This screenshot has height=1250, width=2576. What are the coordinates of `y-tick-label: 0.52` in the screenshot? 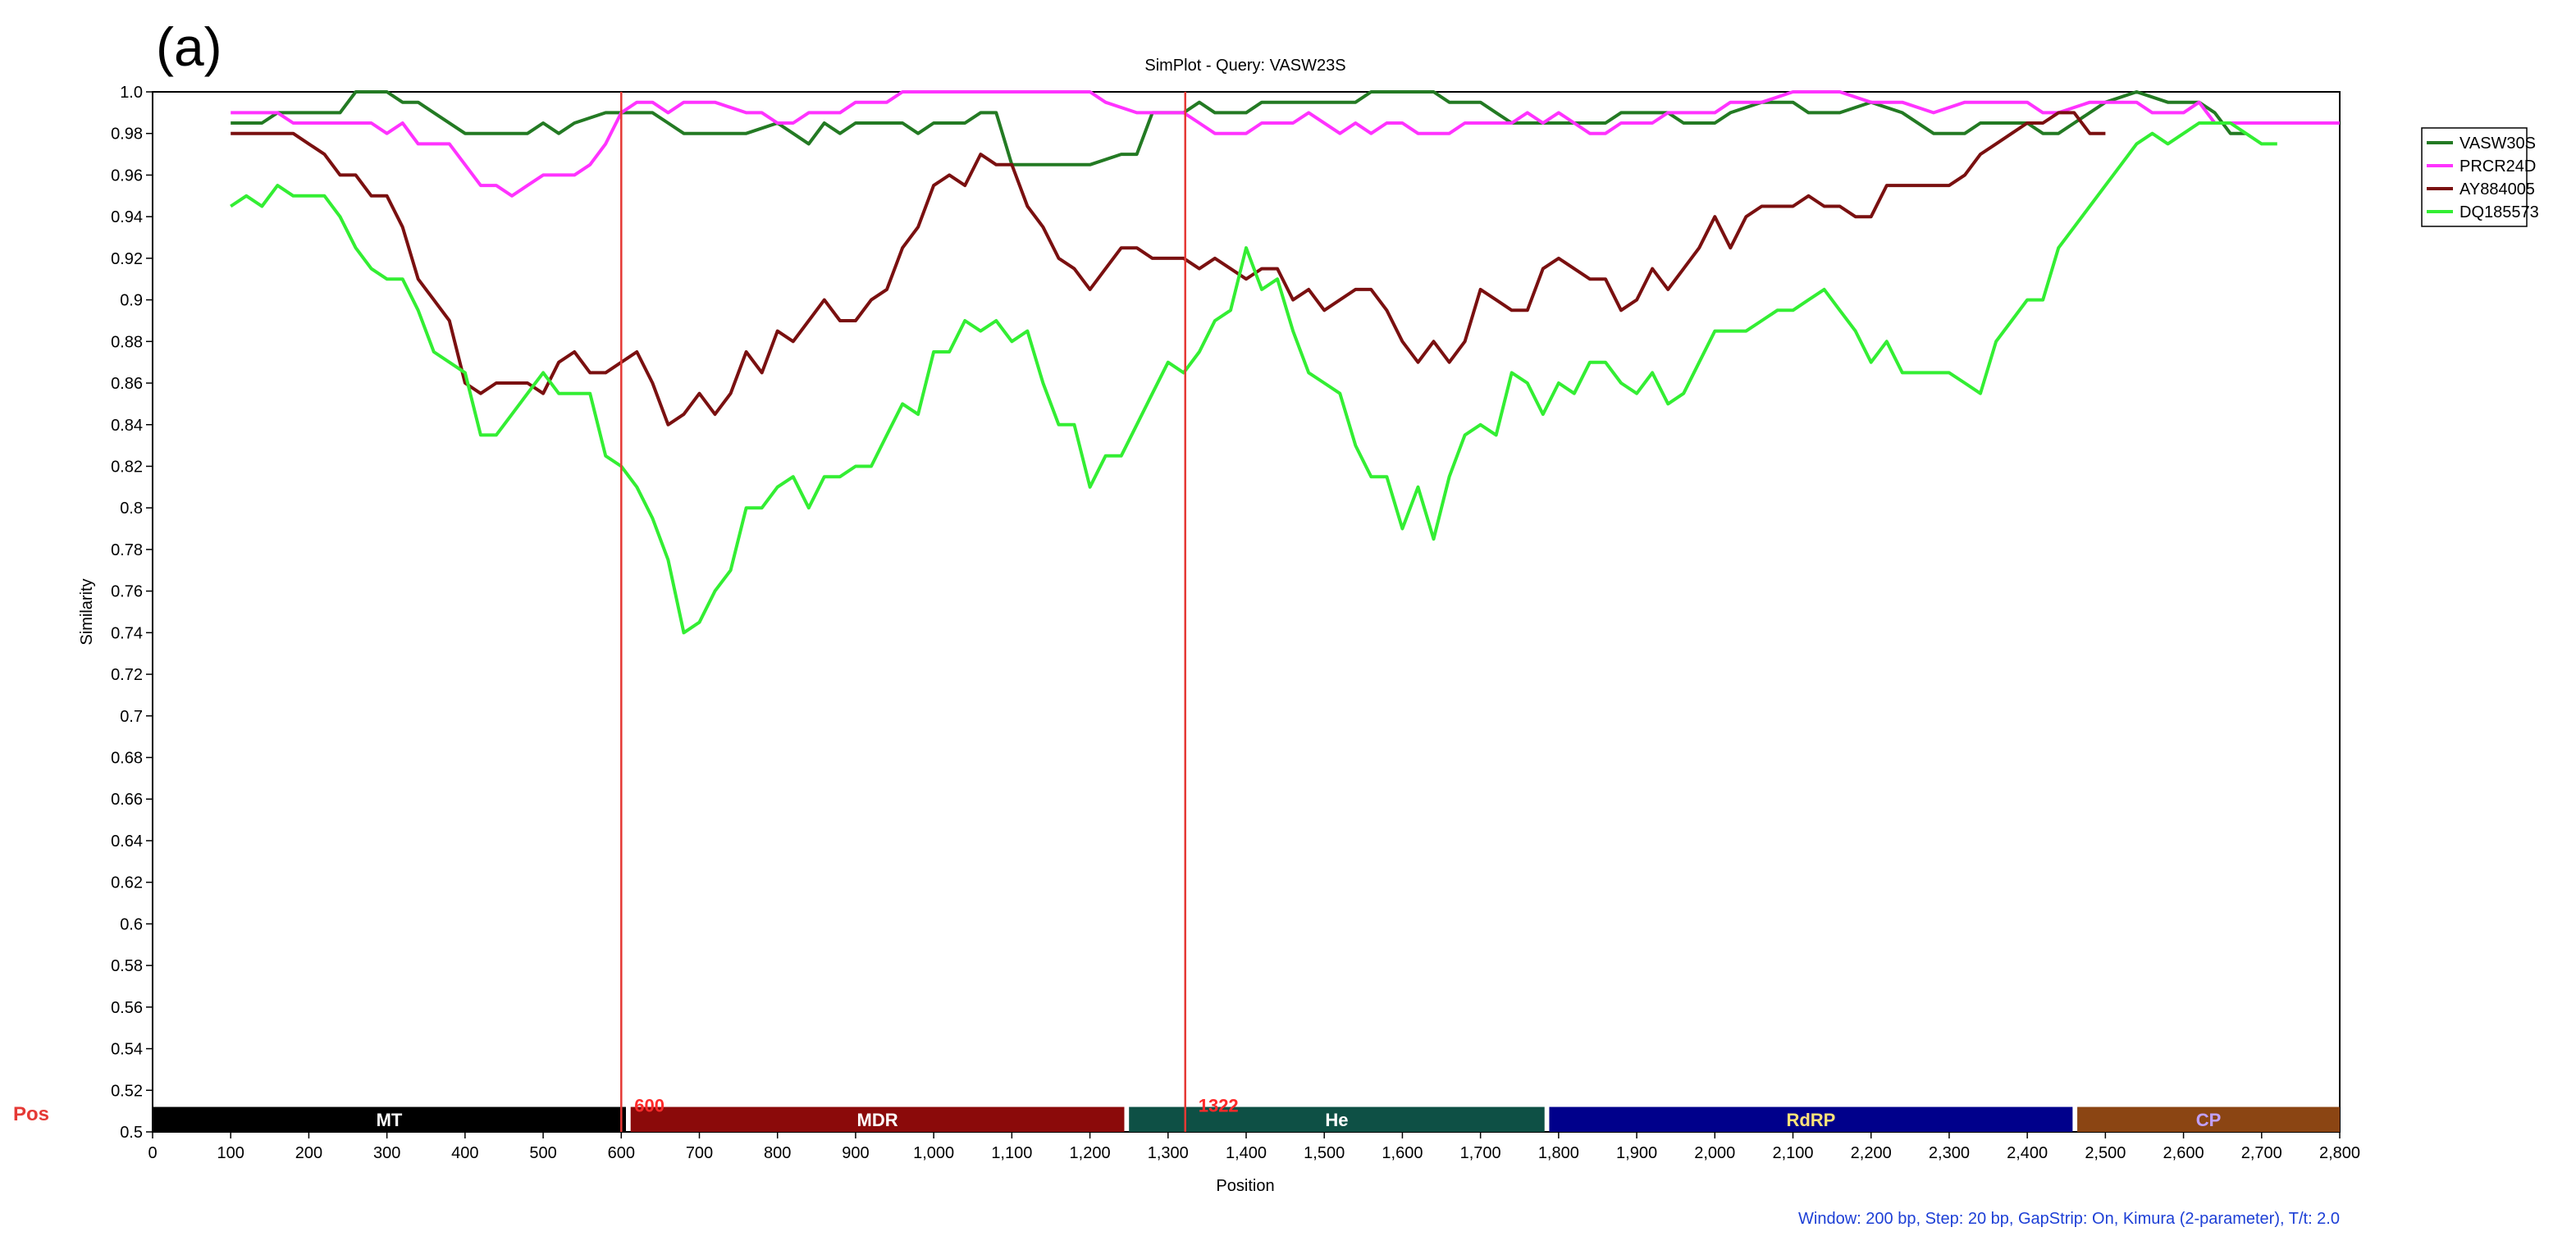 It's located at (127, 1091).